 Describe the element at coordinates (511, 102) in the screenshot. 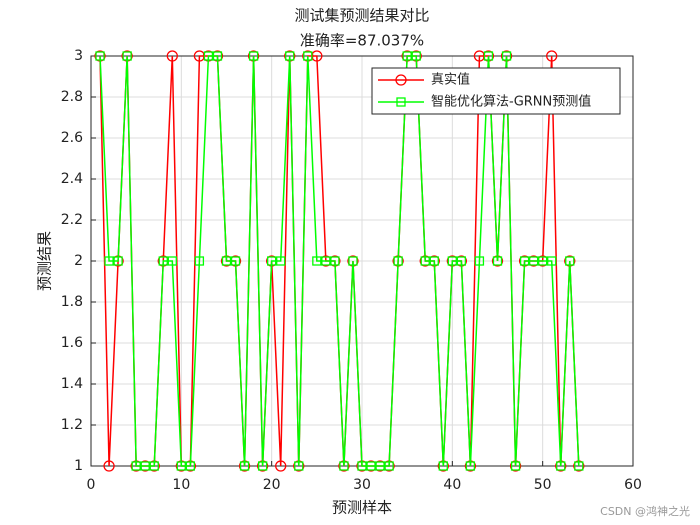

I see `legend-label: 智能优化算法-GRNN预测值` at that location.